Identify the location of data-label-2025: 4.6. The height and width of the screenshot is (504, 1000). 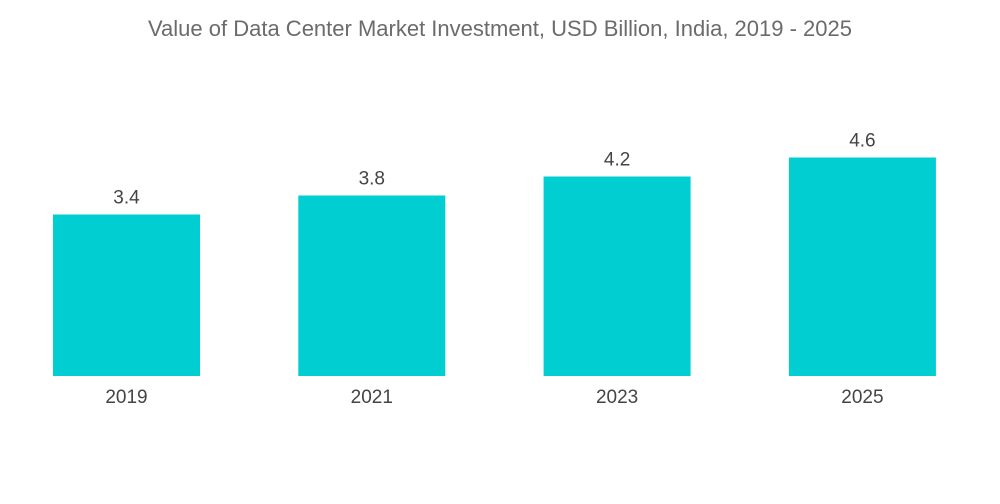
(862, 141).